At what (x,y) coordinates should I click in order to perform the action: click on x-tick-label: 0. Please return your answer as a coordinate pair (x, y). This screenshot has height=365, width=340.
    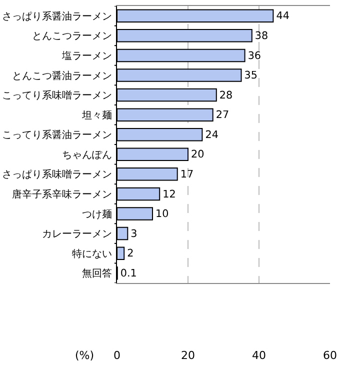
    Looking at the image, I should click on (117, 355).